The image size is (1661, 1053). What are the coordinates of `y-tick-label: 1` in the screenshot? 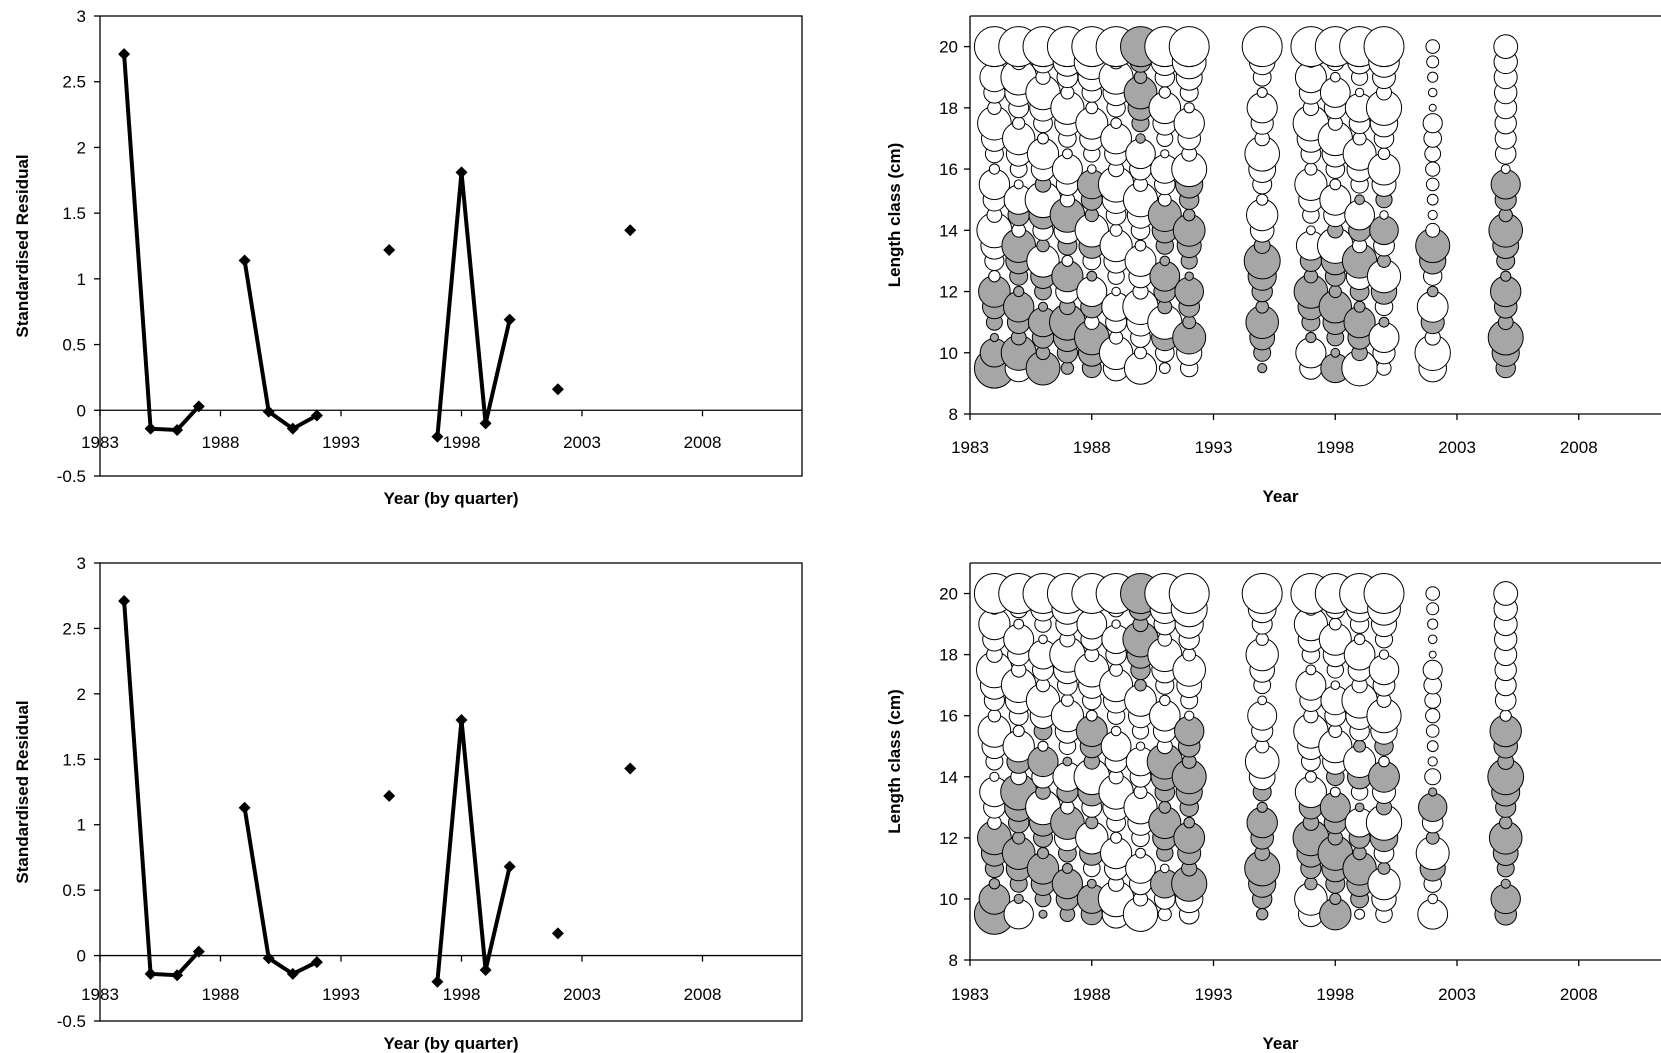 It's located at (81, 825).